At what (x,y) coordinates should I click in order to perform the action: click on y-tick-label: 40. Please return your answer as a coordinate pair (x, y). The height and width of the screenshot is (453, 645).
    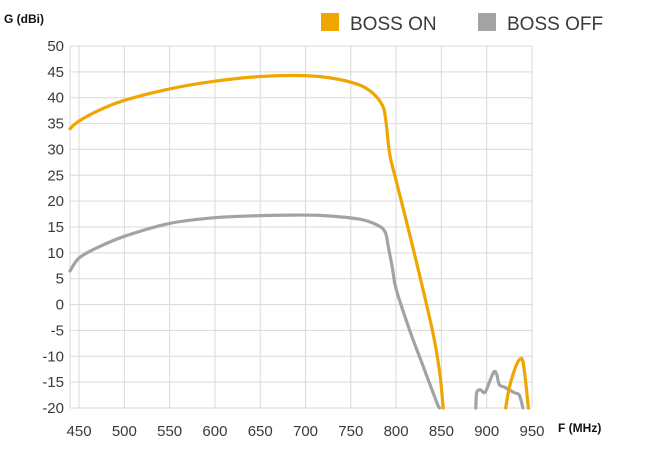
    Looking at the image, I should click on (55, 98).